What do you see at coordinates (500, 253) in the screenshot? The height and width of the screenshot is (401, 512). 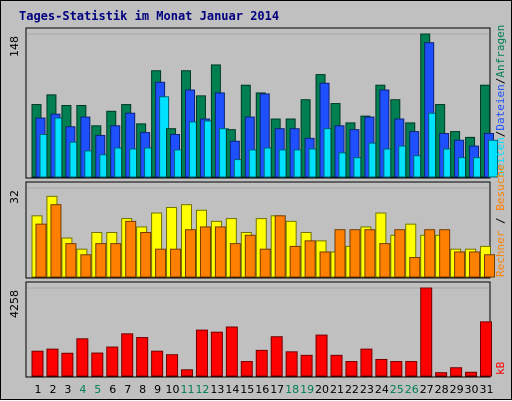 I see `legend-rechner: Rechner` at bounding box center [500, 253].